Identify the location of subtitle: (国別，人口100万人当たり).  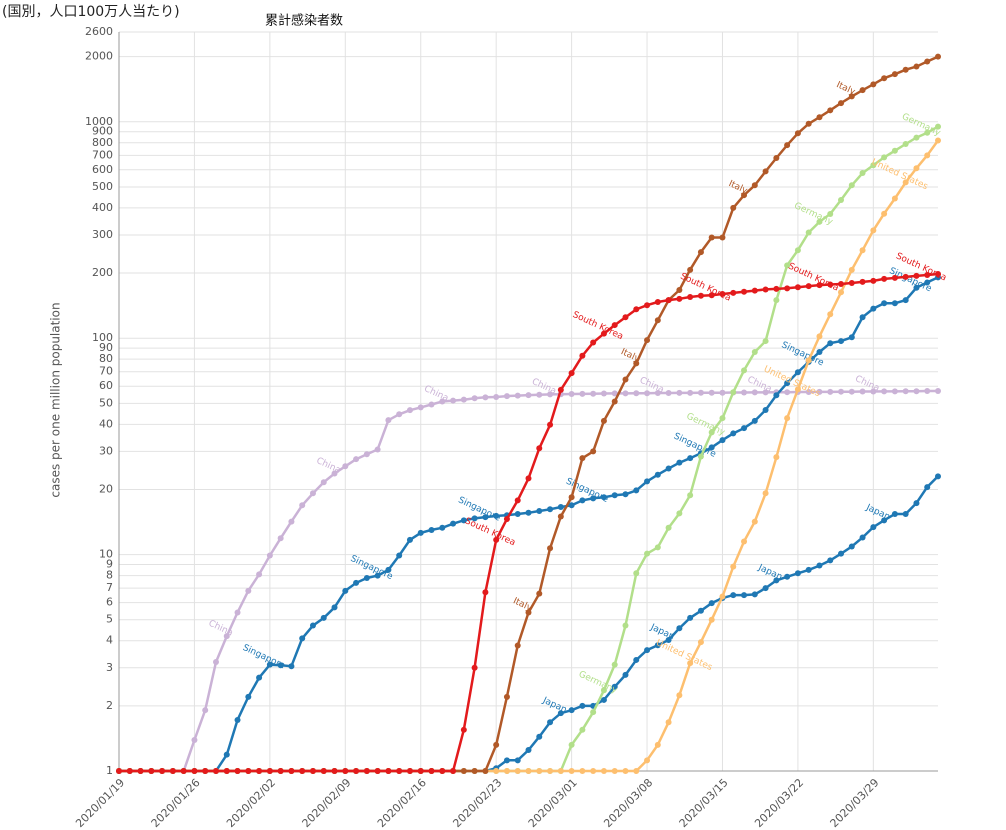
(91, 12).